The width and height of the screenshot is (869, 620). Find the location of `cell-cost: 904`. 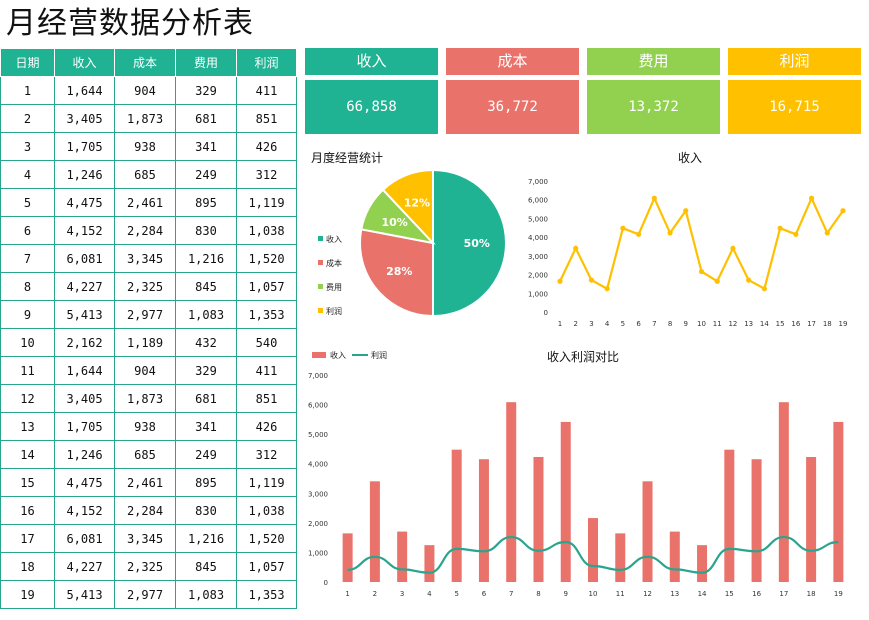

cell-cost: 904 is located at coordinates (145, 370).